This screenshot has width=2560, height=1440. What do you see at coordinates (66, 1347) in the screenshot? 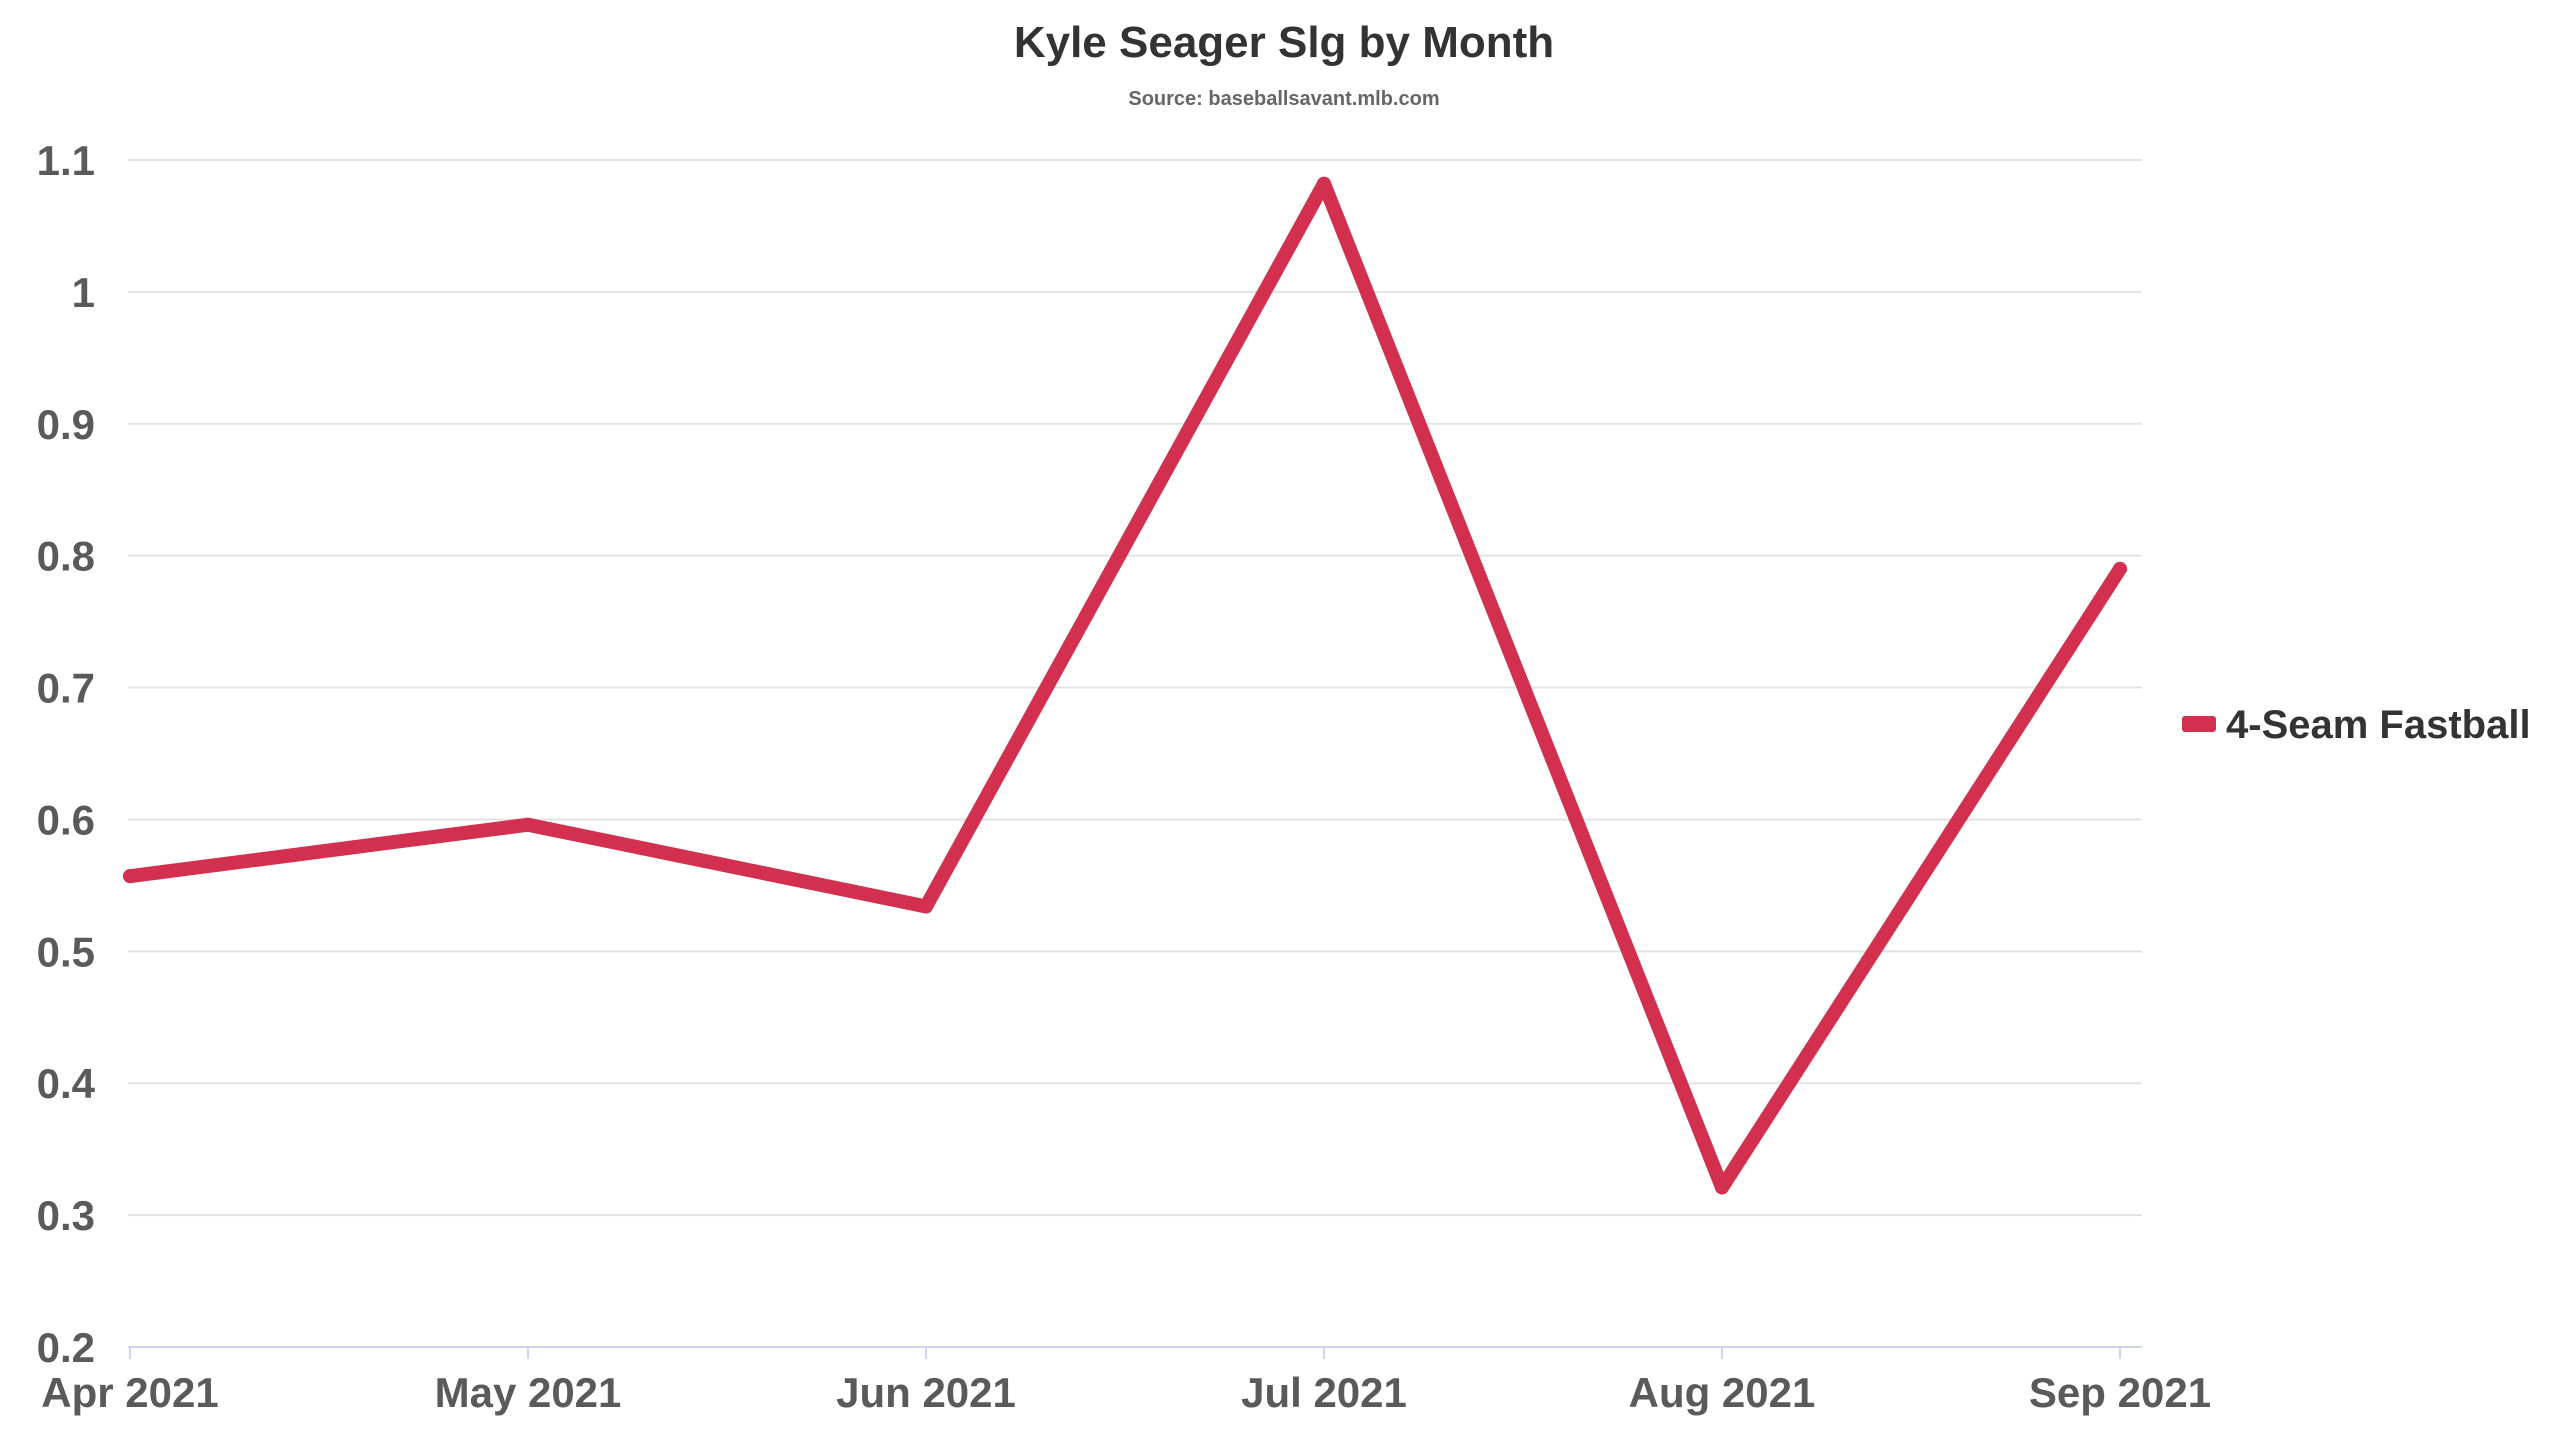
I see `y-tick-label: 0.2` at bounding box center [66, 1347].